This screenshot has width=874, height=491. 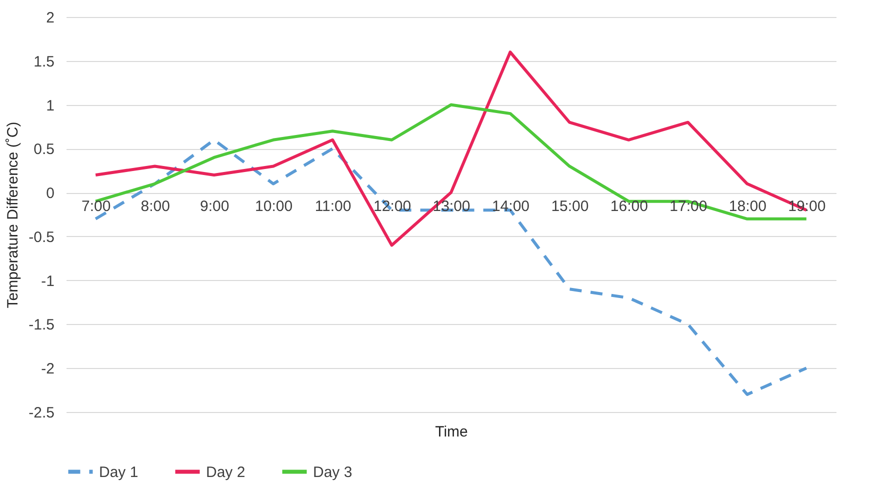 What do you see at coordinates (41, 237) in the screenshot?
I see `y-tick-label: -0.5` at bounding box center [41, 237].